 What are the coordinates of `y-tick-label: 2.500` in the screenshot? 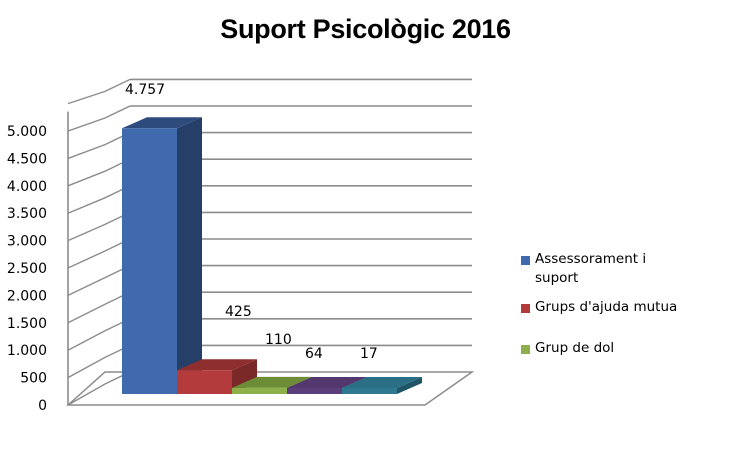 It's located at (27, 269).